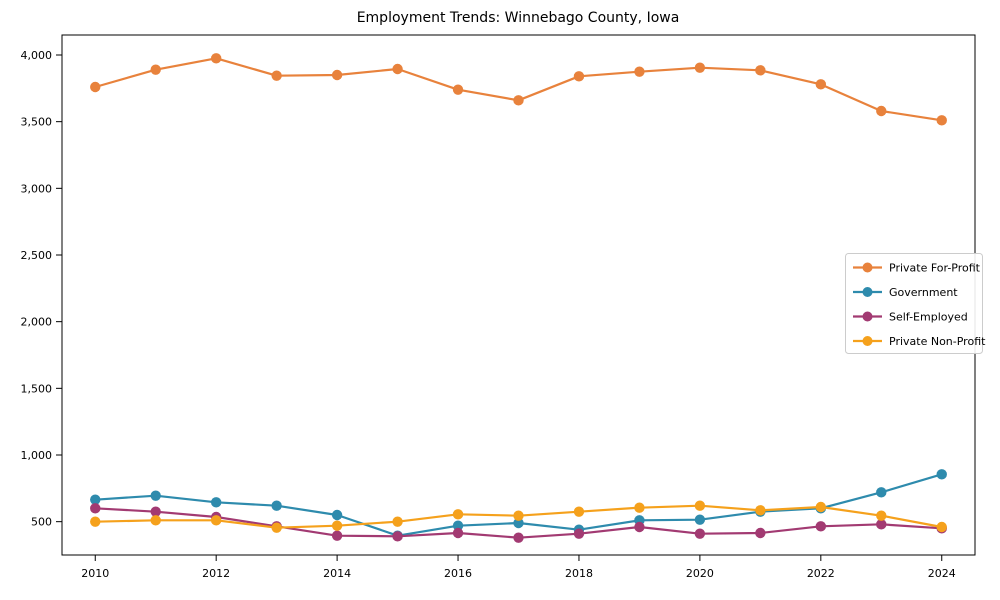  Describe the element at coordinates (518, 89) in the screenshot. I see `series-line-private-for-profit` at that location.